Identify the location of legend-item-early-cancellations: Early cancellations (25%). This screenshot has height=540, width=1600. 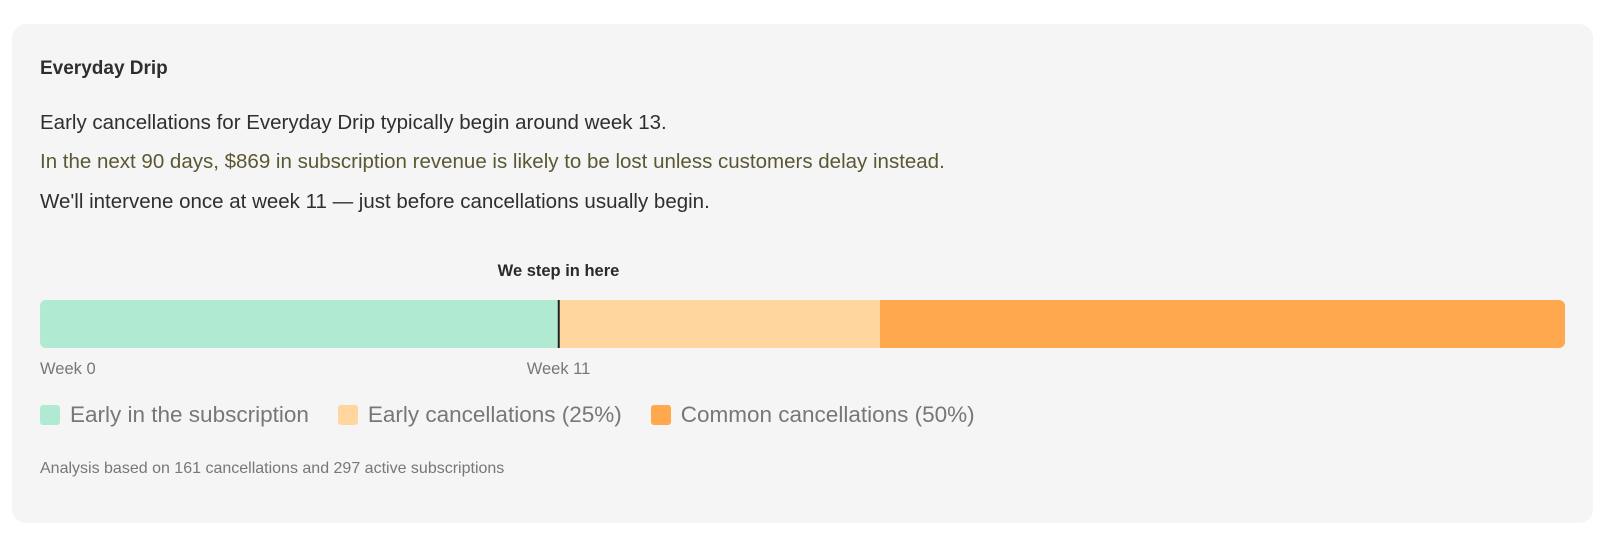
(479, 415).